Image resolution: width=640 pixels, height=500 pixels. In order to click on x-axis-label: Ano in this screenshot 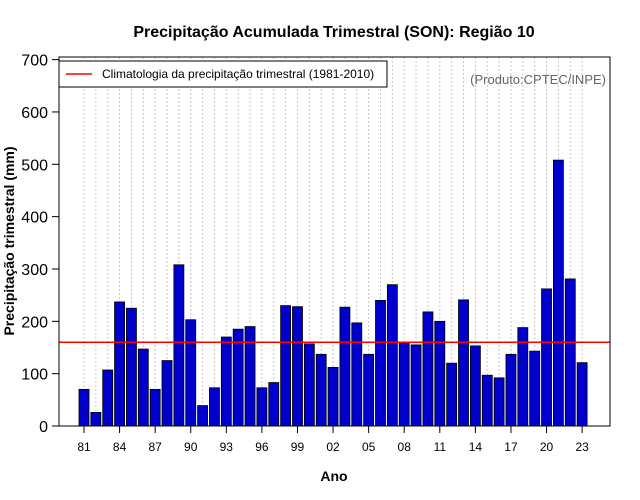, I will do `click(333, 476)`.